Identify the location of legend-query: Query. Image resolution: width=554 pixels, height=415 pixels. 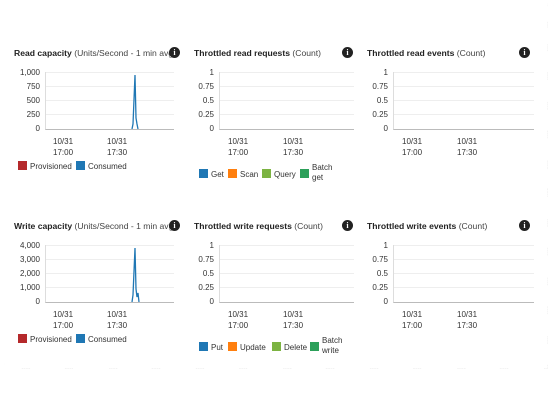
(279, 174).